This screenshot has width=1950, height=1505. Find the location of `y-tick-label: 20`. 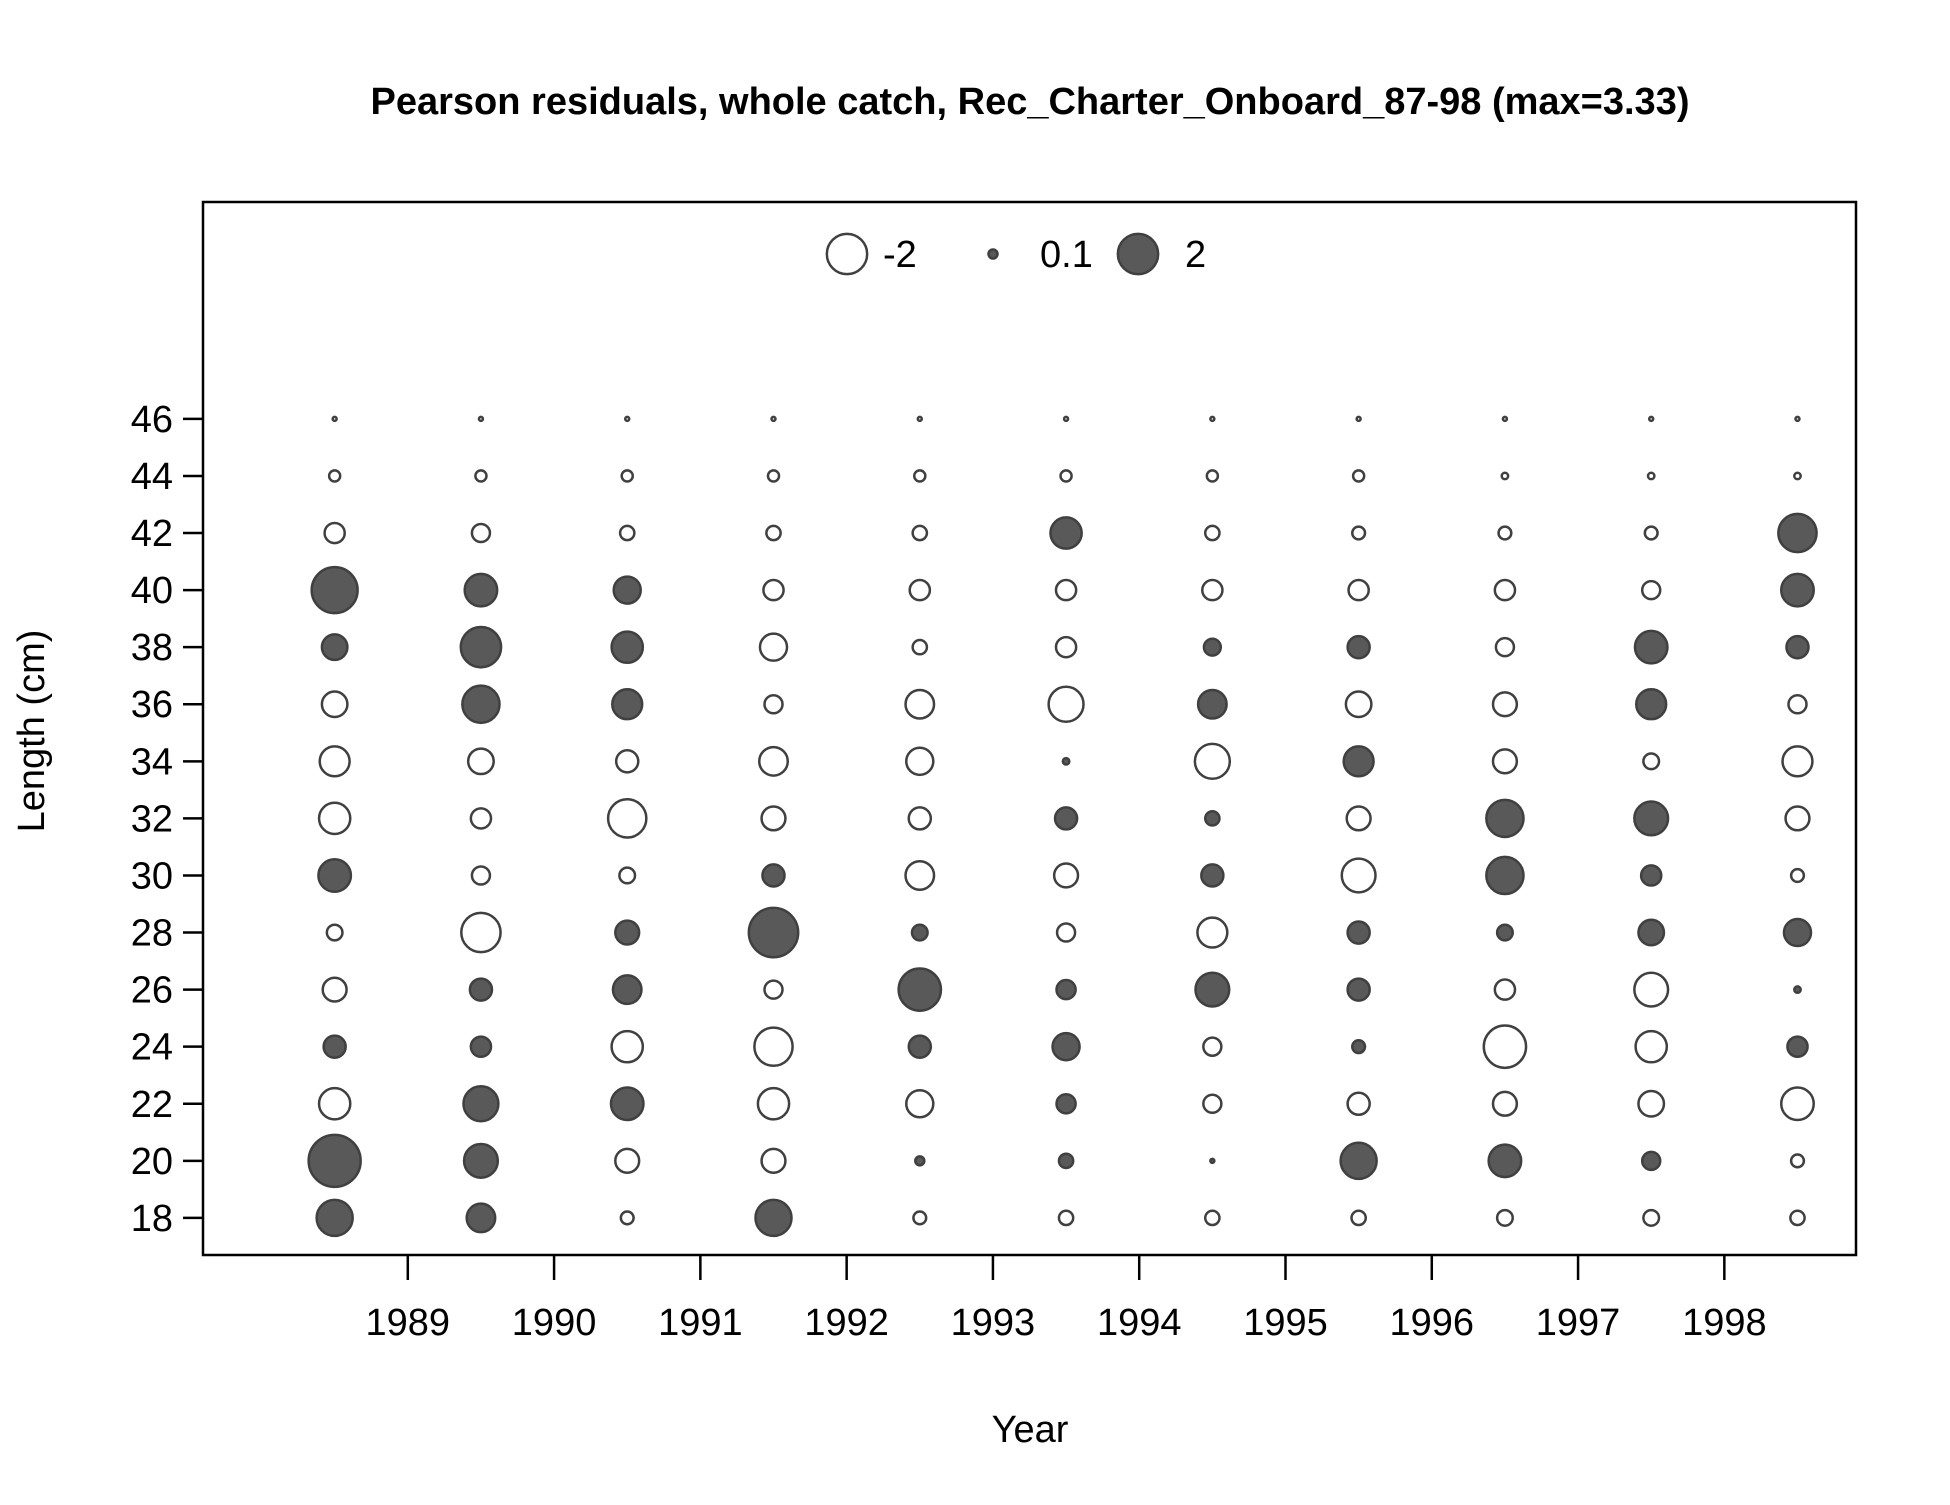

y-tick-label: 20 is located at coordinates (152, 1162).